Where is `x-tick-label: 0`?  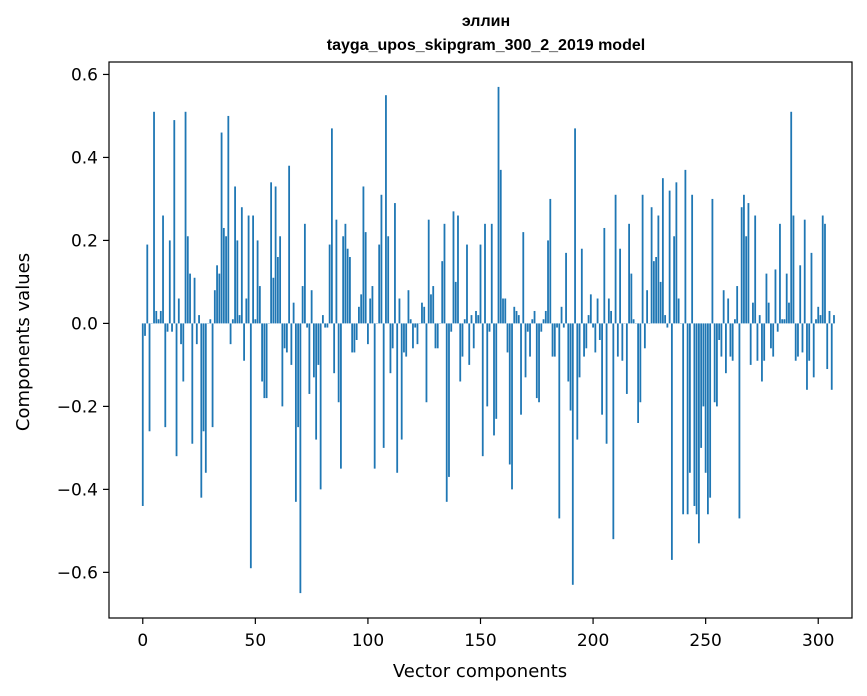 x-tick-label: 0 is located at coordinates (142, 641).